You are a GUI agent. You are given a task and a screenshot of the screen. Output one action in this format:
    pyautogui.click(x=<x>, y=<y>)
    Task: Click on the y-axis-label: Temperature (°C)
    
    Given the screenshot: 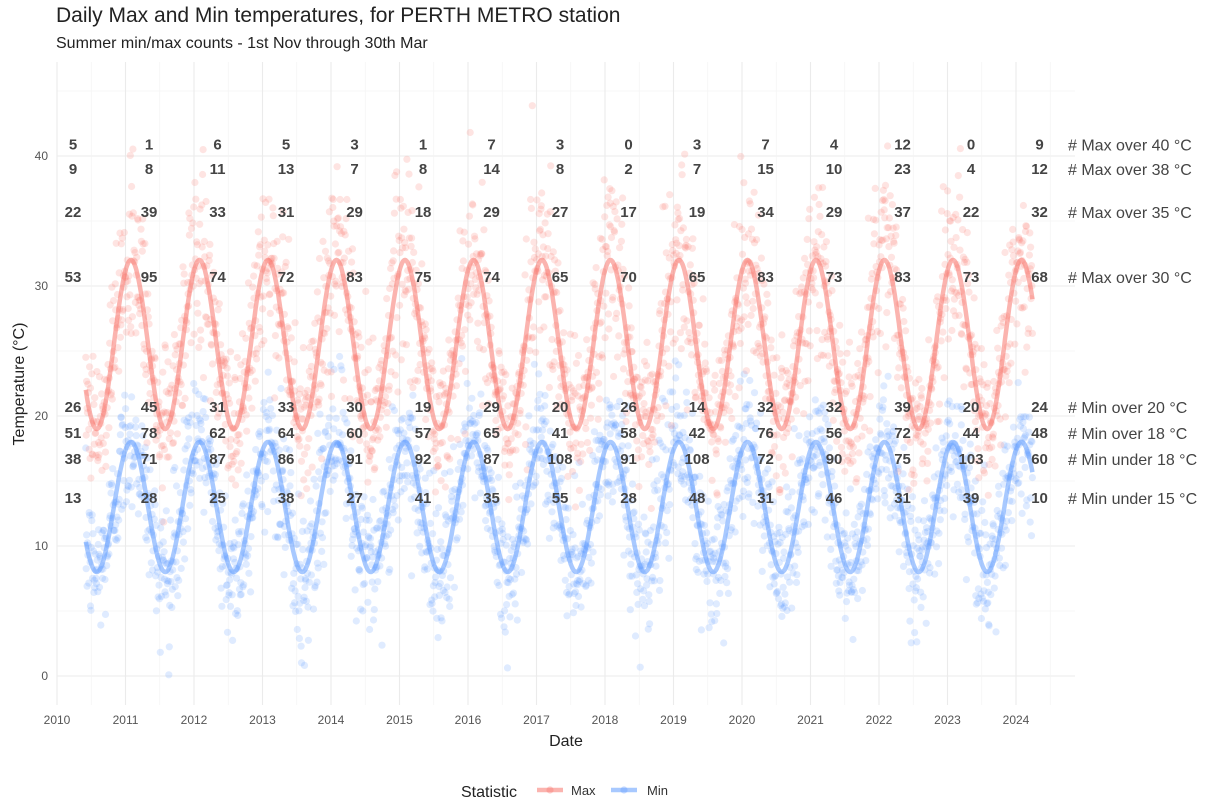 What is the action you would take?
    pyautogui.click(x=19, y=384)
    